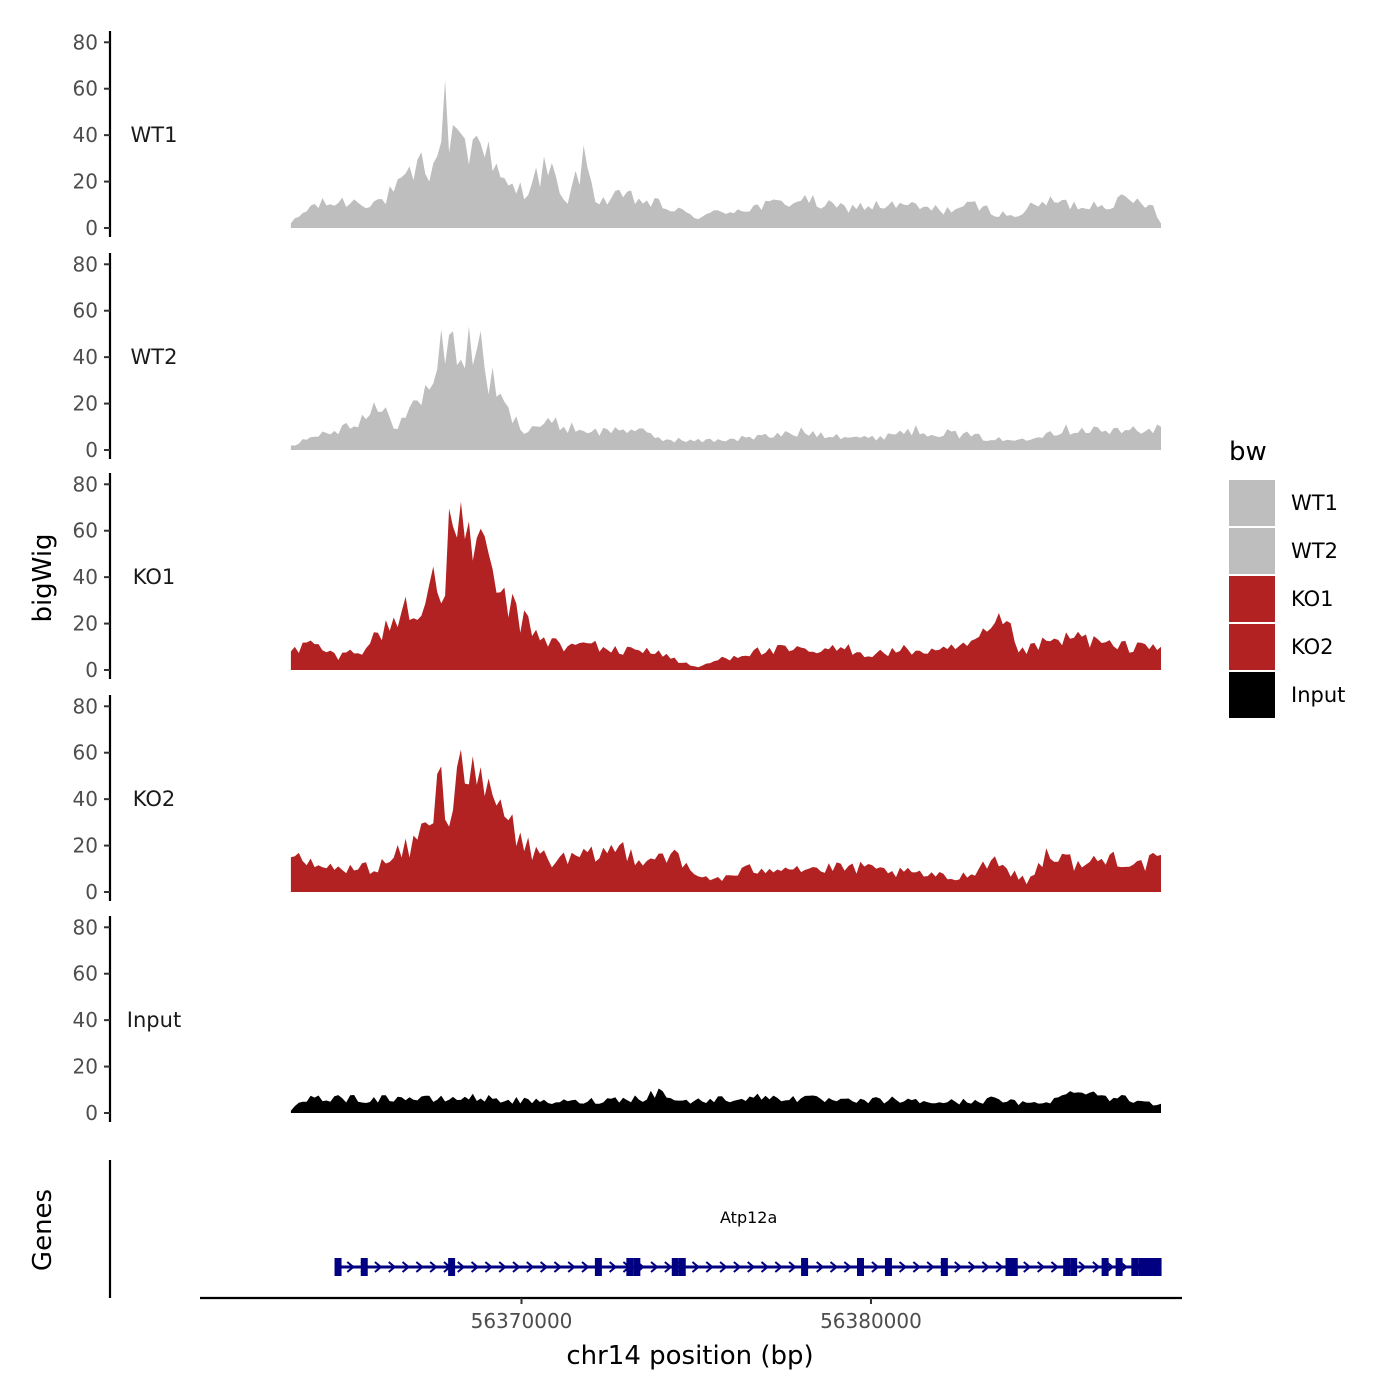 Image resolution: width=1400 pixels, height=1400 pixels. I want to click on track-ko1: 0 20 40 60 80 KO1, so click(617, 577).